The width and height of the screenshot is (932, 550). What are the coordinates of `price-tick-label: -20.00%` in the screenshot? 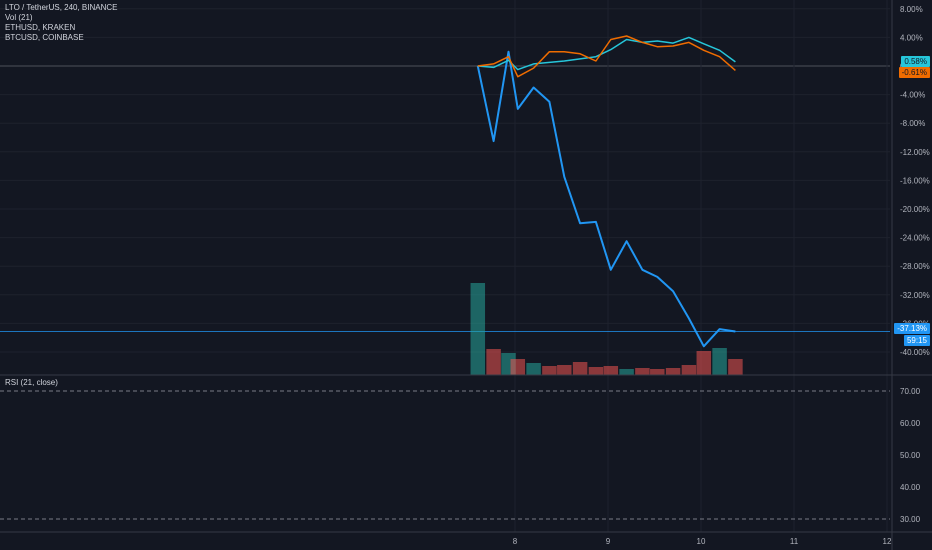 It's located at (915, 209).